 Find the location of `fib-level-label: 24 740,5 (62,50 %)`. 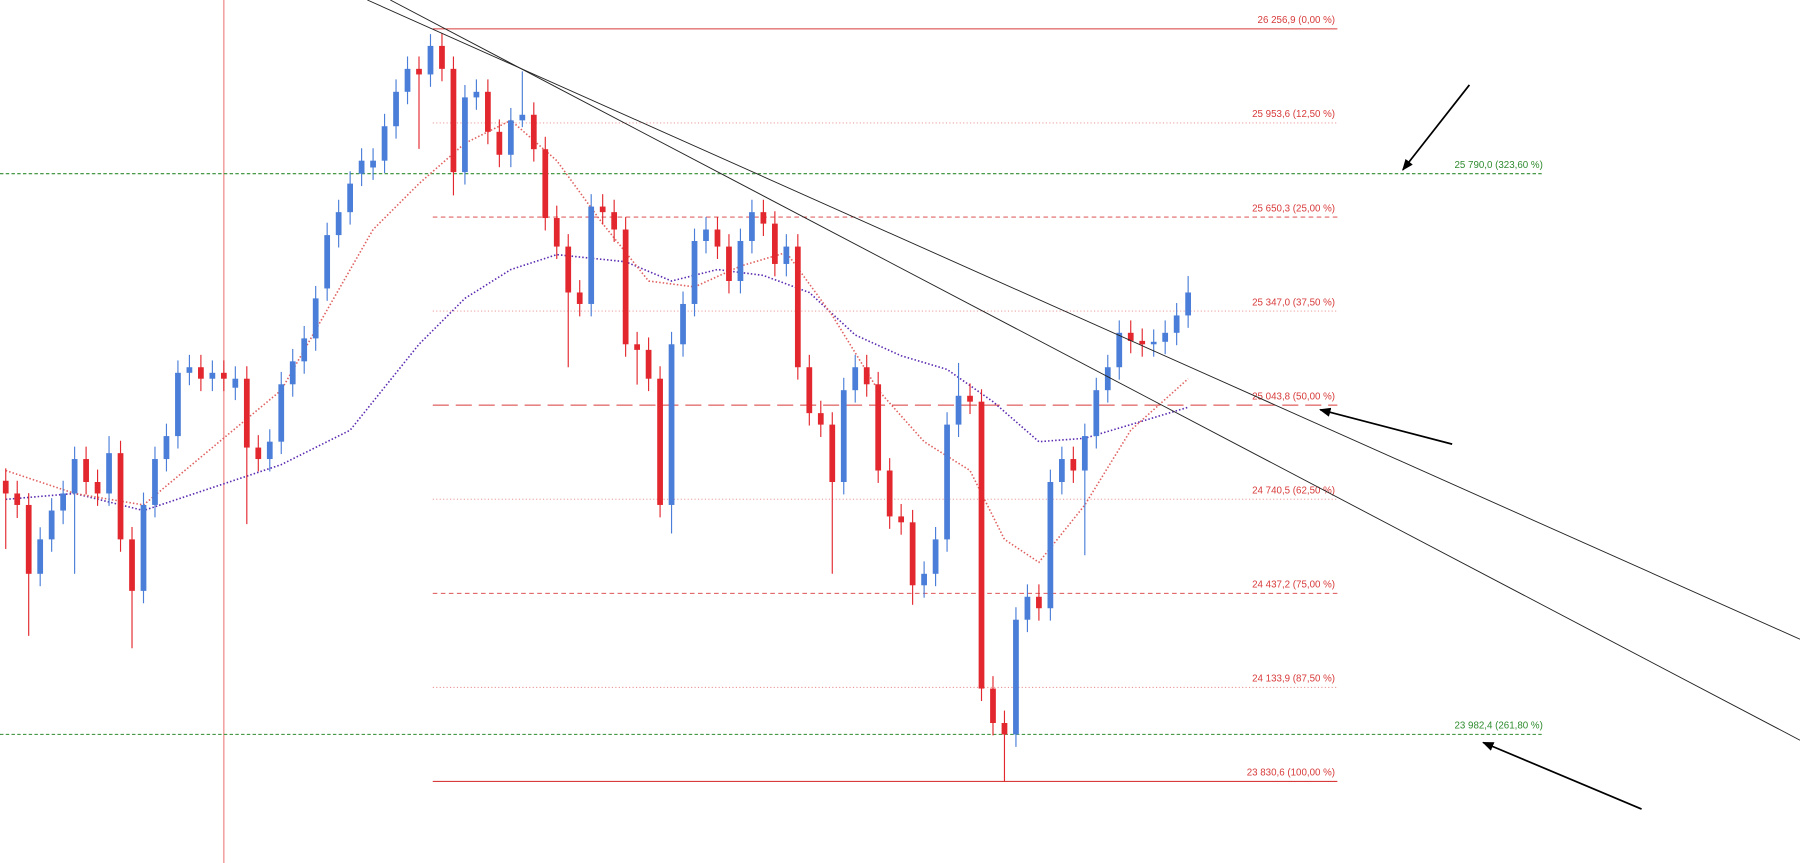

fib-level-label: 24 740,5 (62,50 %) is located at coordinates (1293, 490).